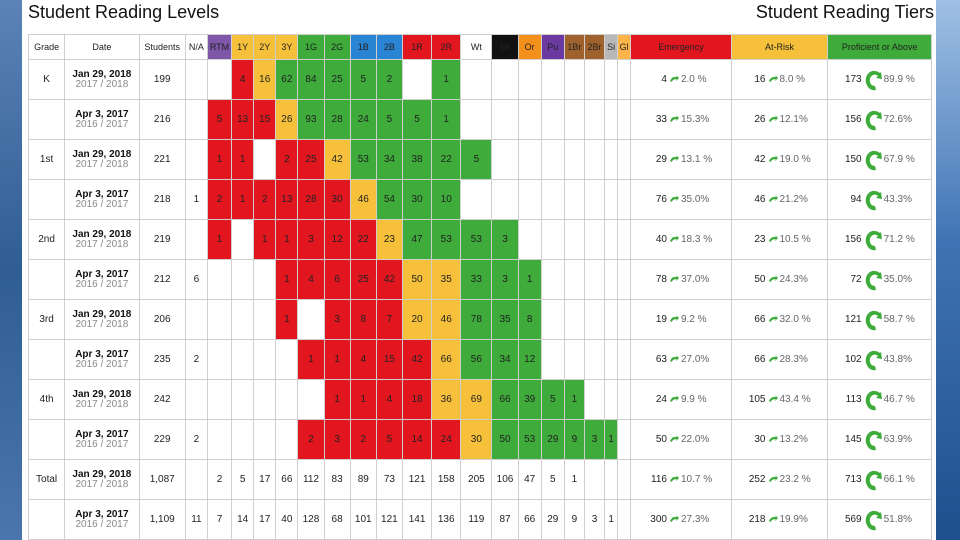 This screenshot has width=960, height=540. Describe the element at coordinates (779, 159) in the screenshot. I see `at-risk-cell: 42 19.0 %` at that location.